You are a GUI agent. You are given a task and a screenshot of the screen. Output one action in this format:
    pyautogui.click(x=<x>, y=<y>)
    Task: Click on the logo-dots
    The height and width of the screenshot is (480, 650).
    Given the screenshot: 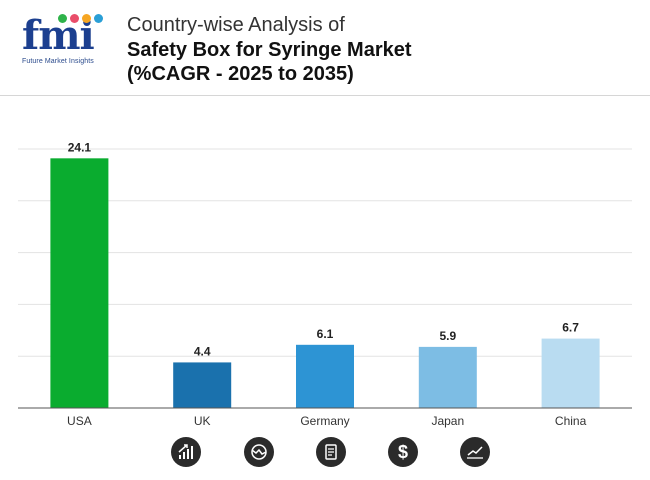 What is the action you would take?
    pyautogui.click(x=83, y=19)
    